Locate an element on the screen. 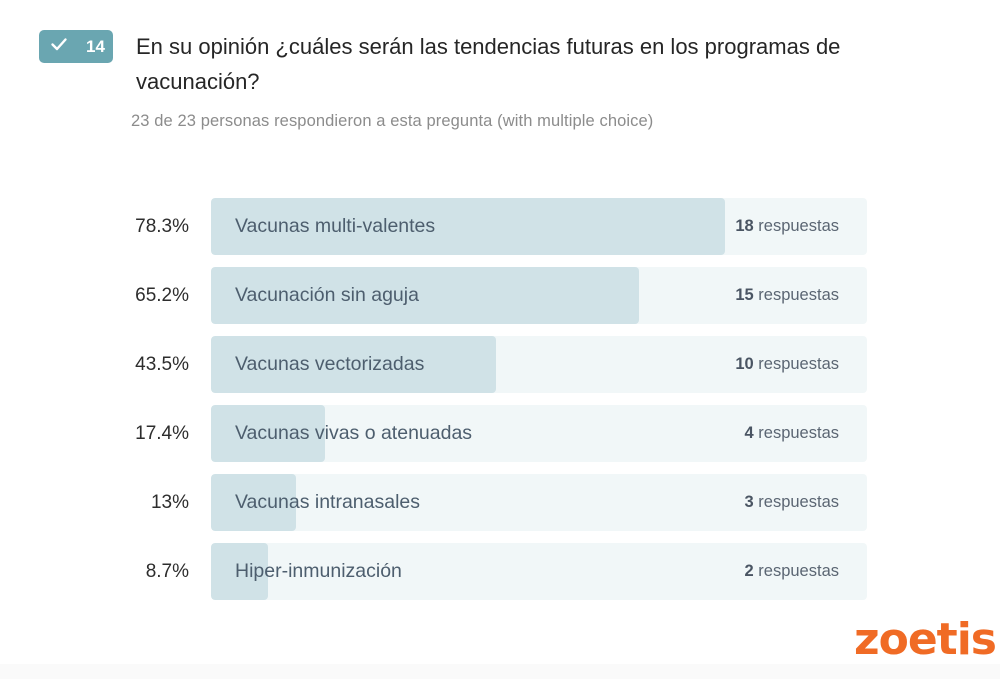  result-row: 78.3% Vacunas multi-valentes 18 respuestas is located at coordinates (500, 226).